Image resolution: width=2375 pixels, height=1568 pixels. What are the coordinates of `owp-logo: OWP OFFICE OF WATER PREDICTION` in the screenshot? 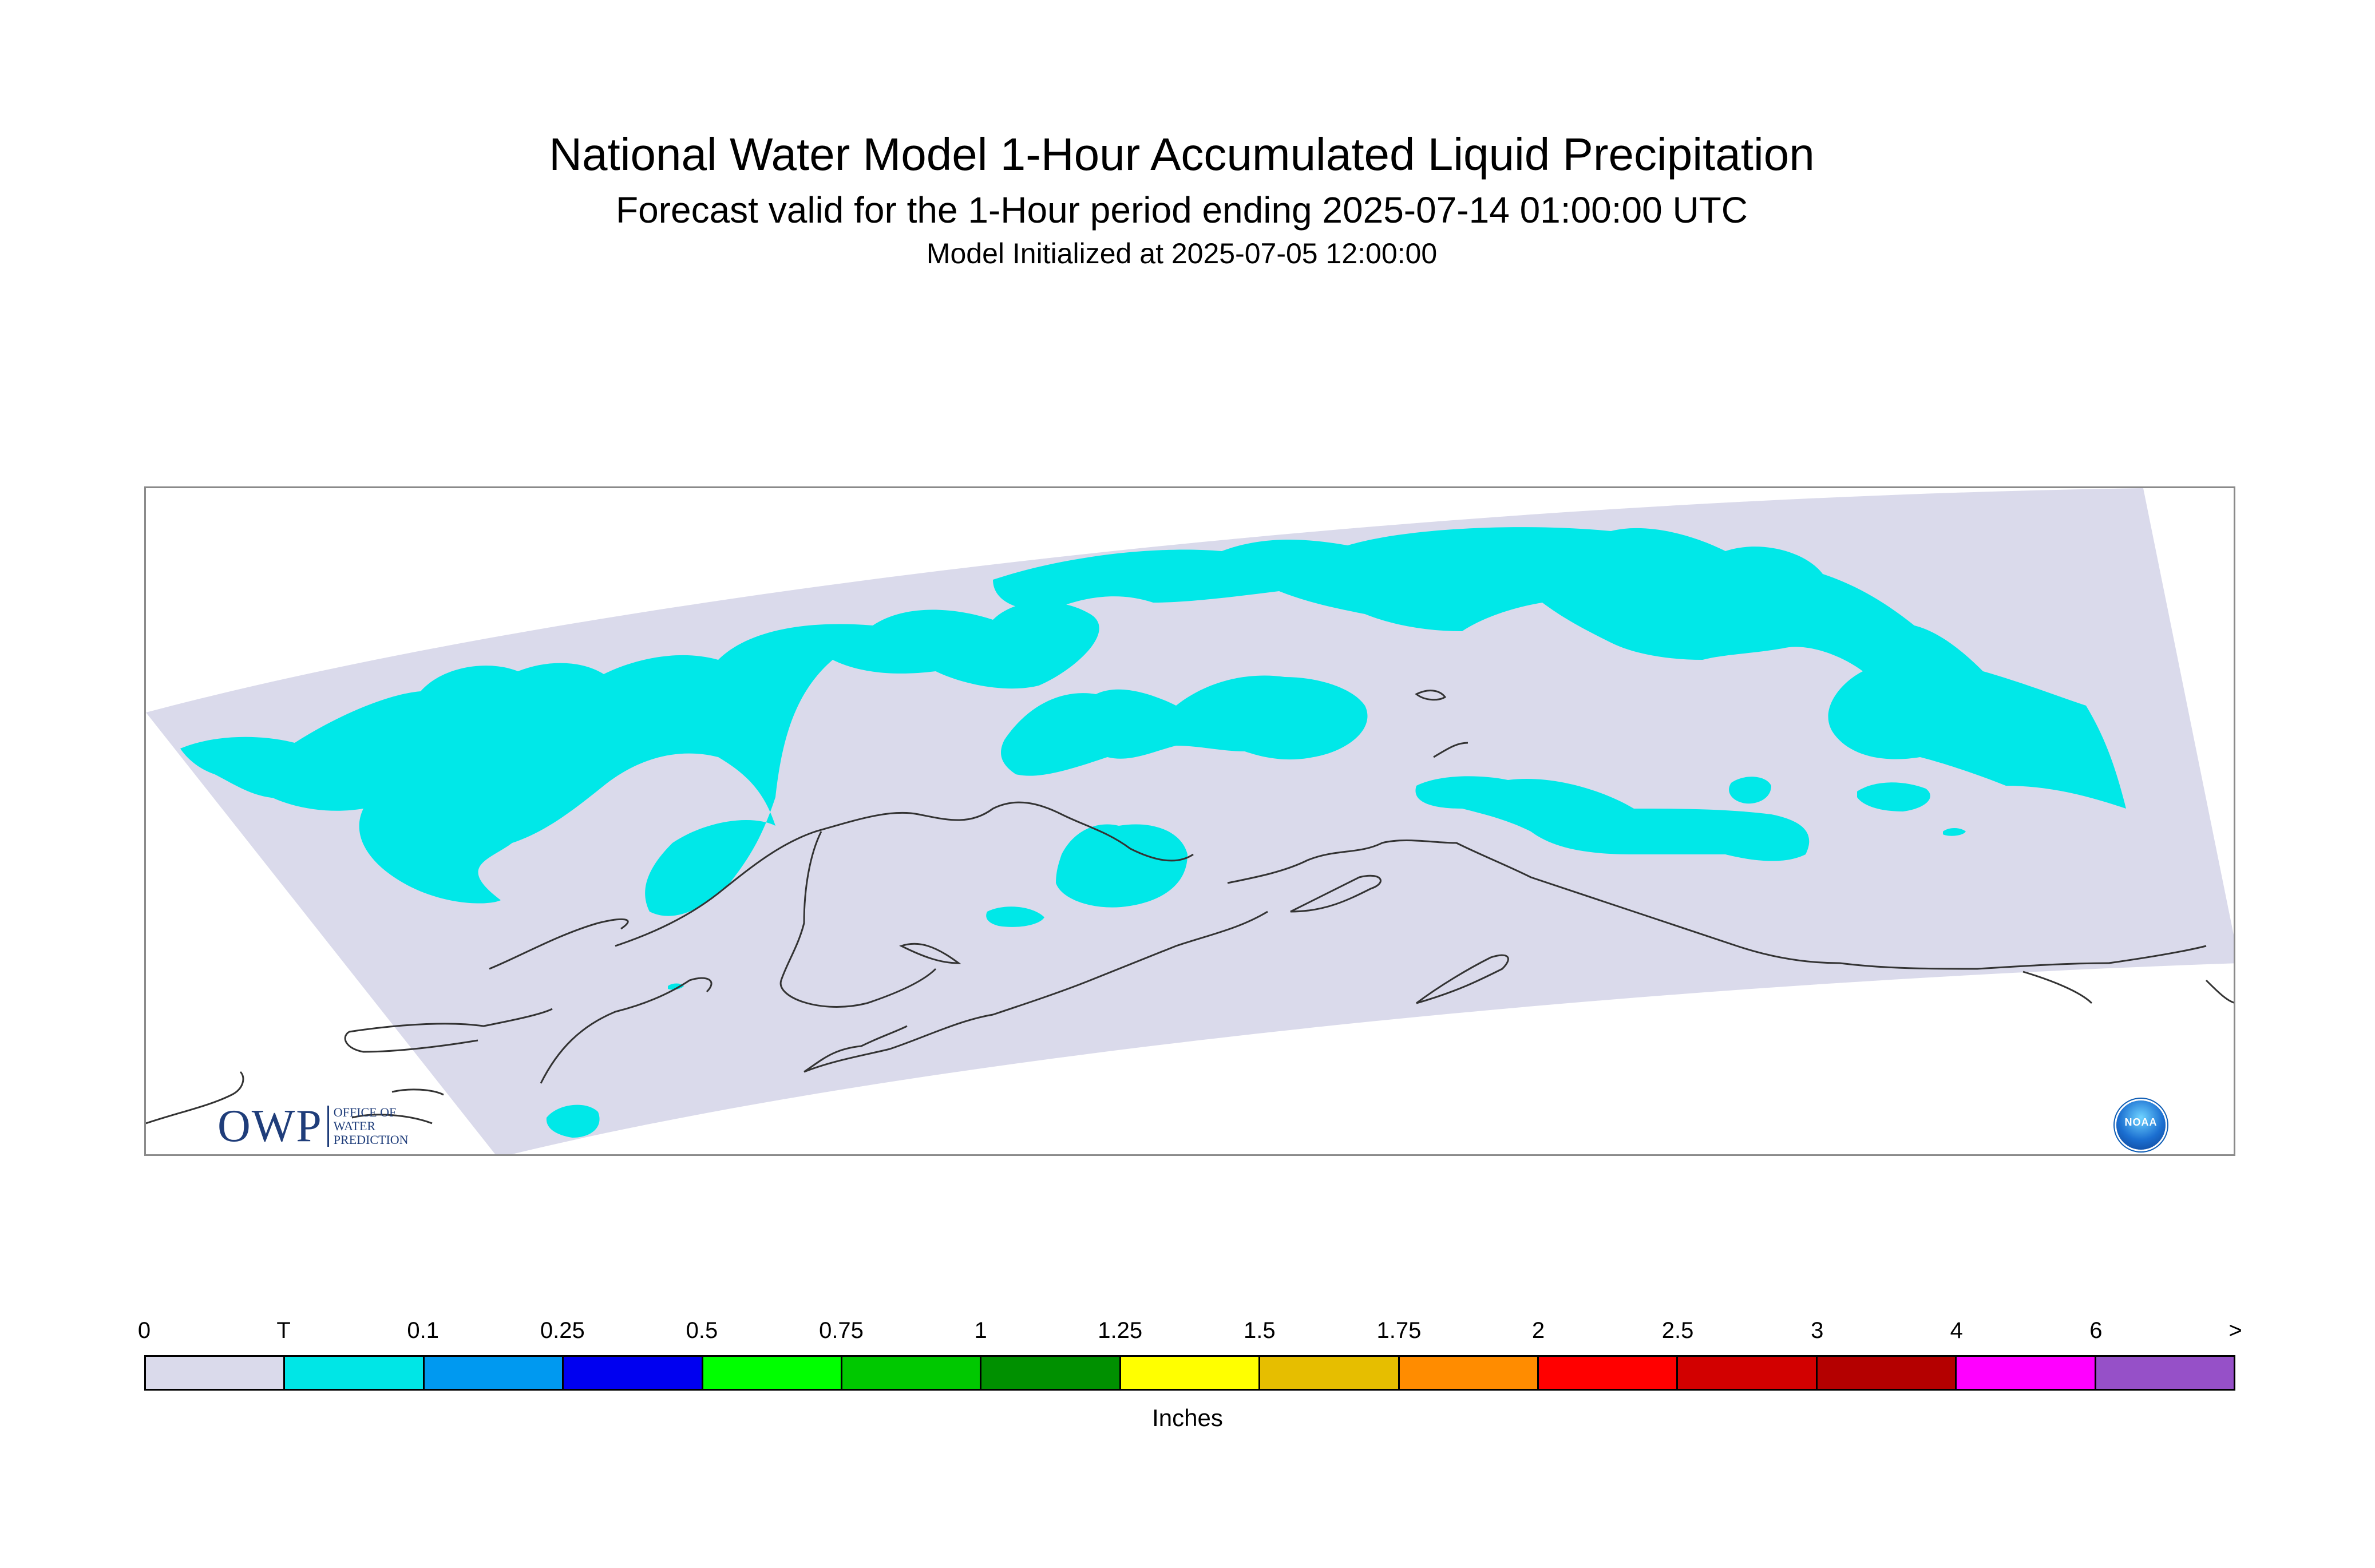 It's located at (313, 1126).